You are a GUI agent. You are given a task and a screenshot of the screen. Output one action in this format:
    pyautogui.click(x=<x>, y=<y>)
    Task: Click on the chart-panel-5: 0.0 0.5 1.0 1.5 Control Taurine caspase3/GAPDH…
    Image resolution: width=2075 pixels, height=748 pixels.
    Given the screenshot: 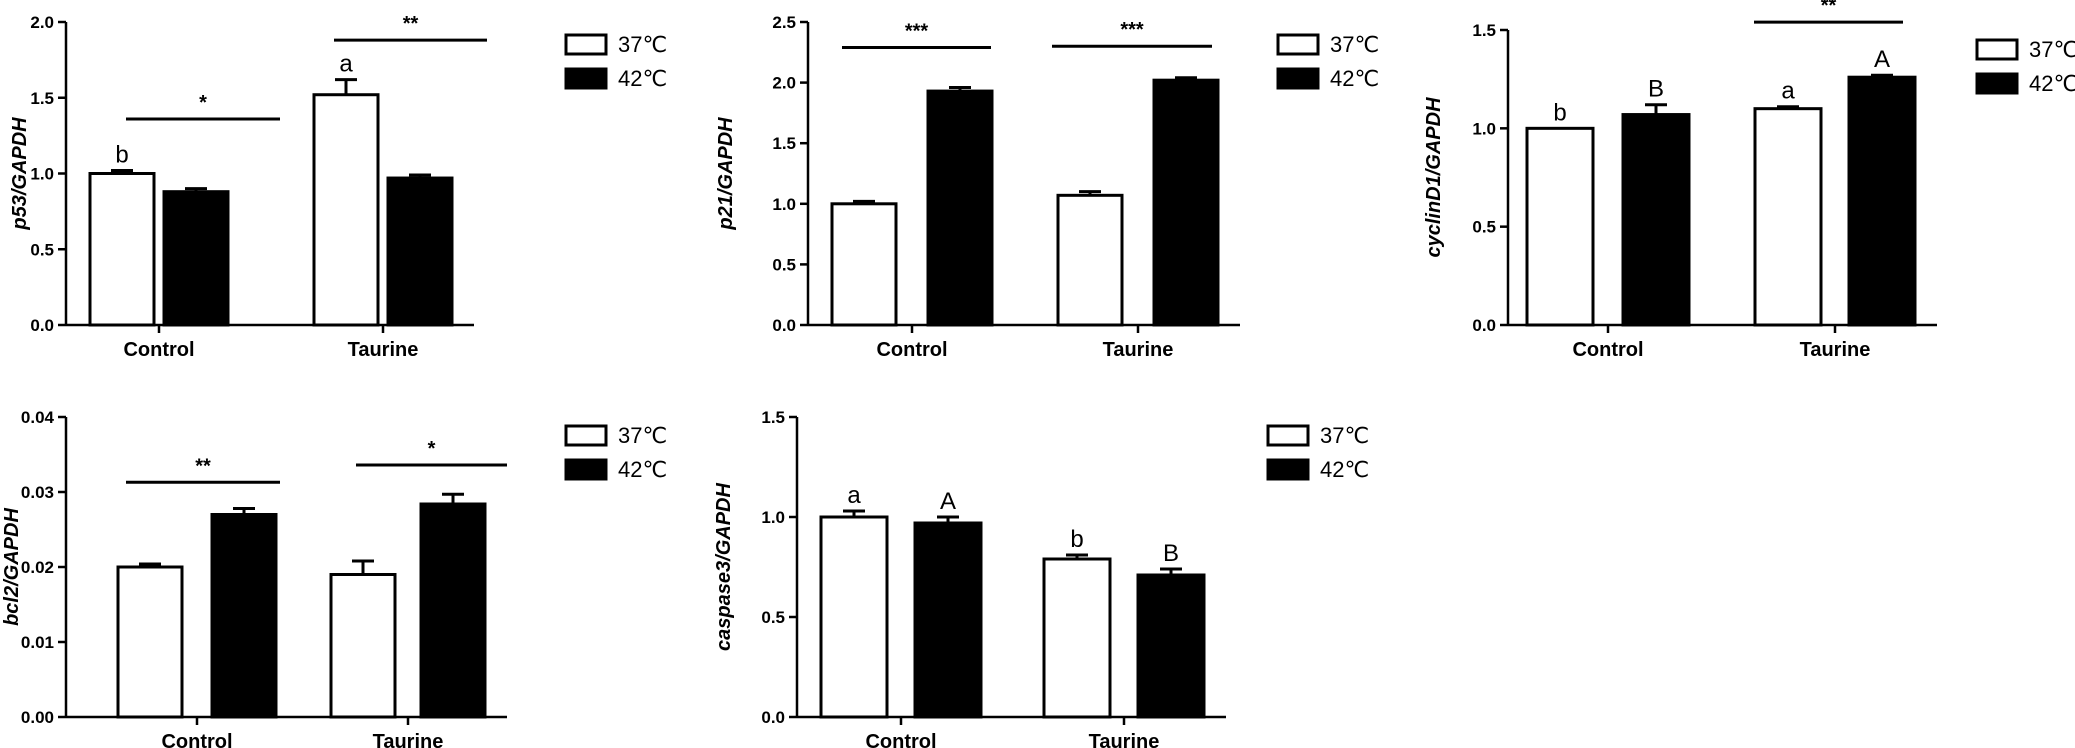 What is the action you would take?
    pyautogui.click(x=1041, y=578)
    